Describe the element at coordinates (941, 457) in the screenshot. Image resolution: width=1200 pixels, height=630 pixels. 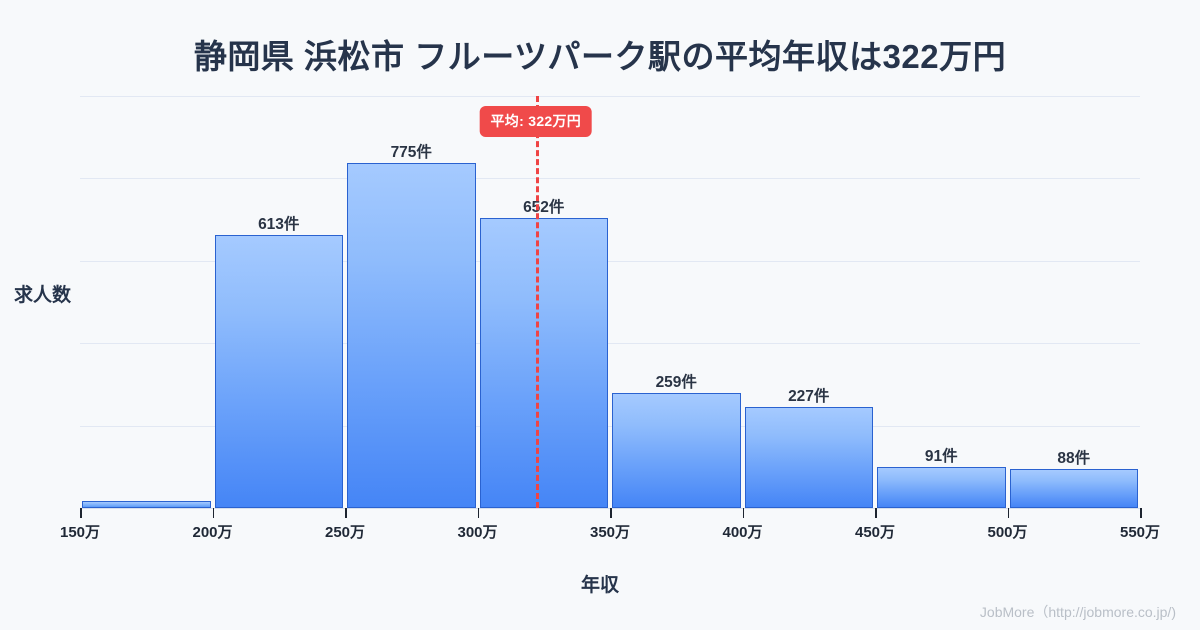
I see `bar-value-label: 91件` at that location.